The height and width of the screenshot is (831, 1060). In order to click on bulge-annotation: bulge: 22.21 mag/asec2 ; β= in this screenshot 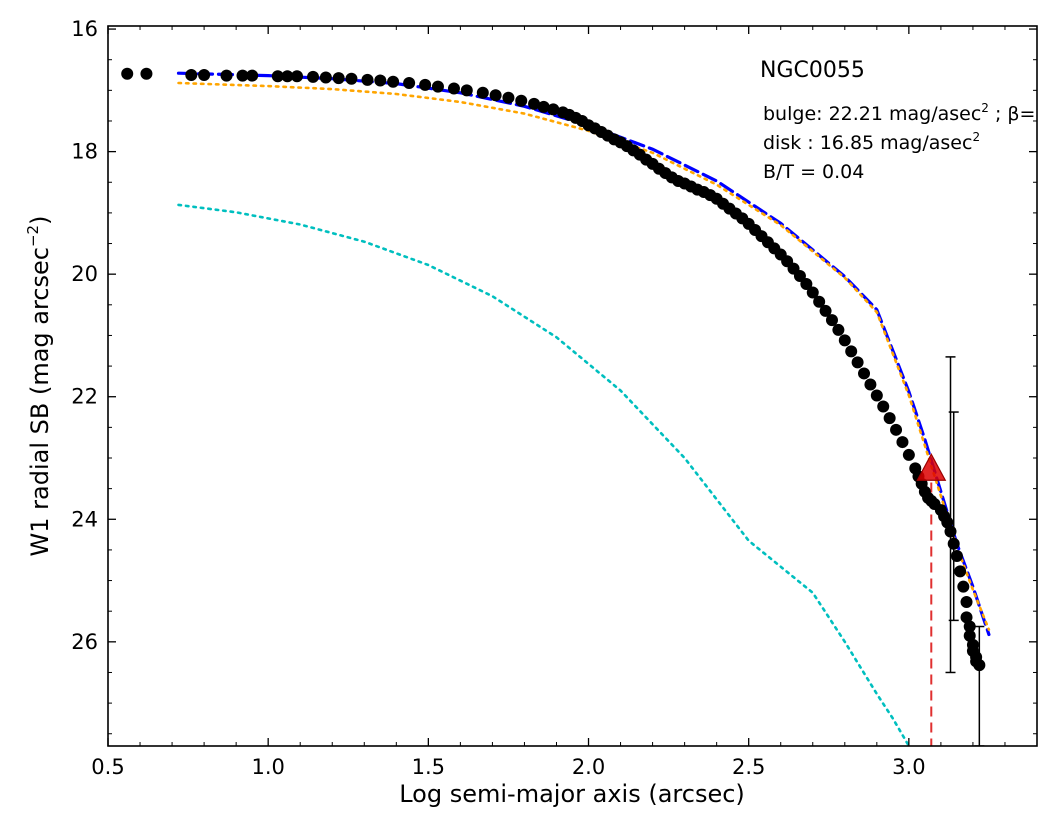, I will do `click(899, 113)`.